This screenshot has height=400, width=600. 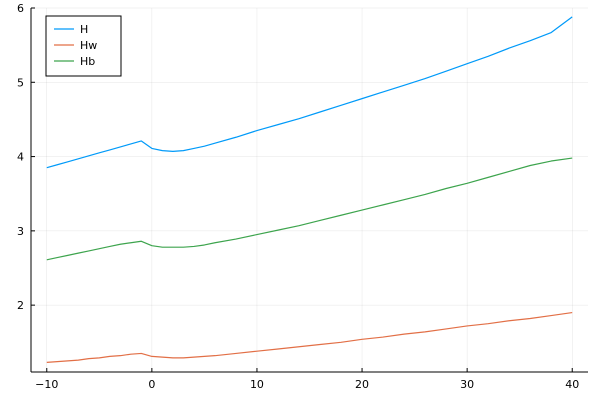 I want to click on legend: H Hw Hb, so click(x=83, y=46).